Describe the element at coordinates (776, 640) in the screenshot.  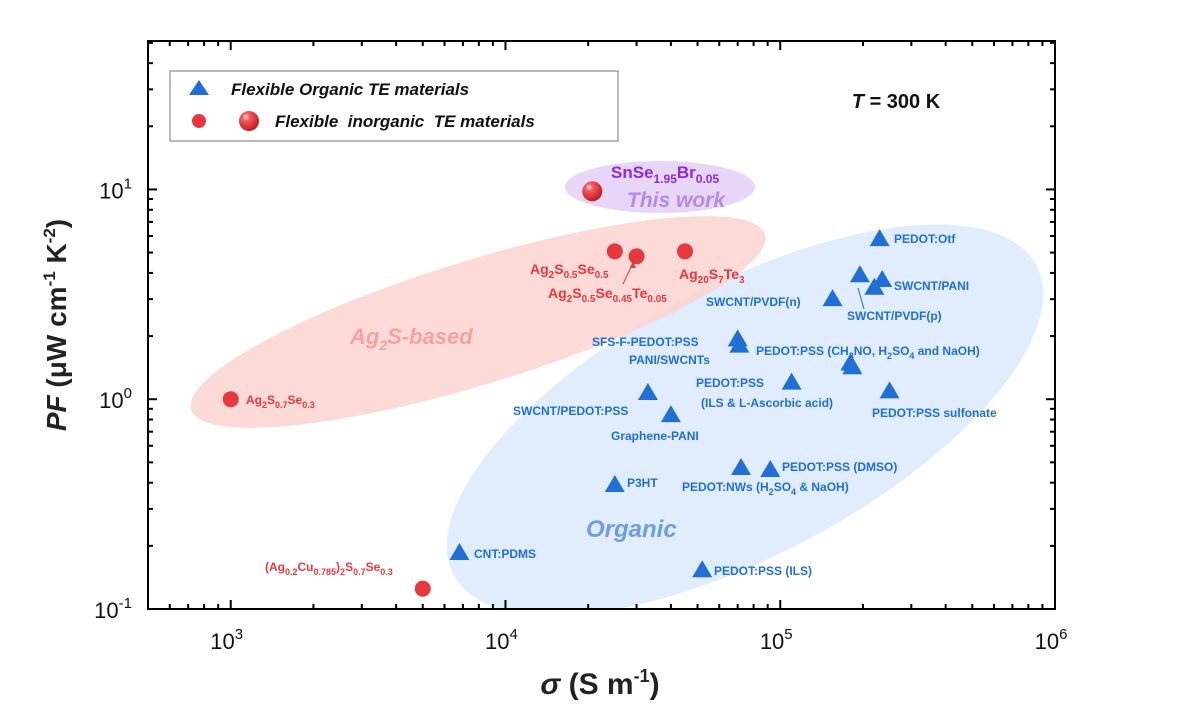
I see `x-tick-label: 10⁵` at that location.